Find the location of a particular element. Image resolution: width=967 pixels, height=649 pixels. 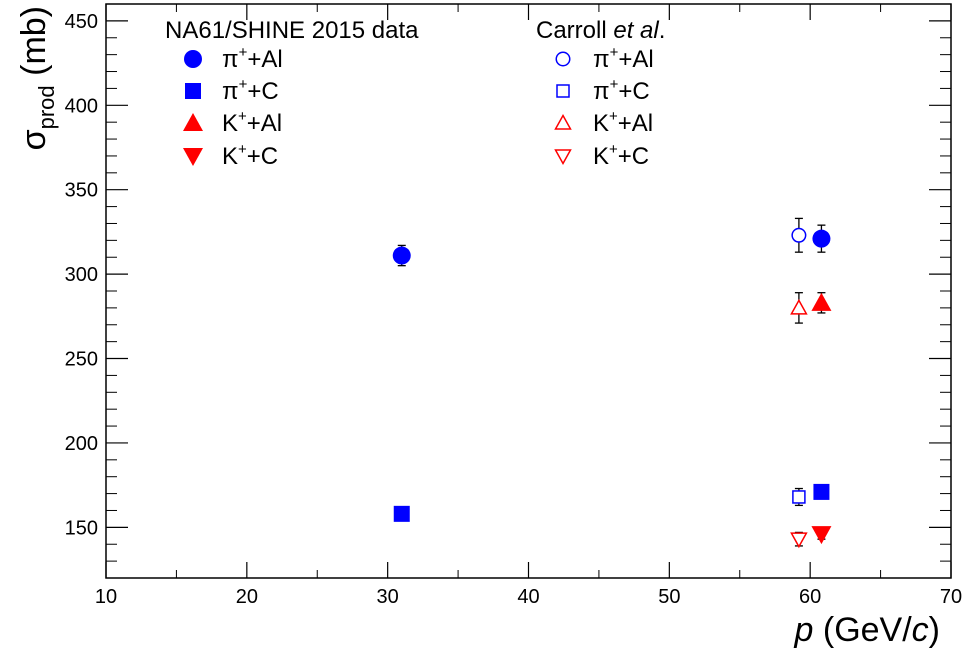

x-axis-var: p is located at coordinates (804, 630).